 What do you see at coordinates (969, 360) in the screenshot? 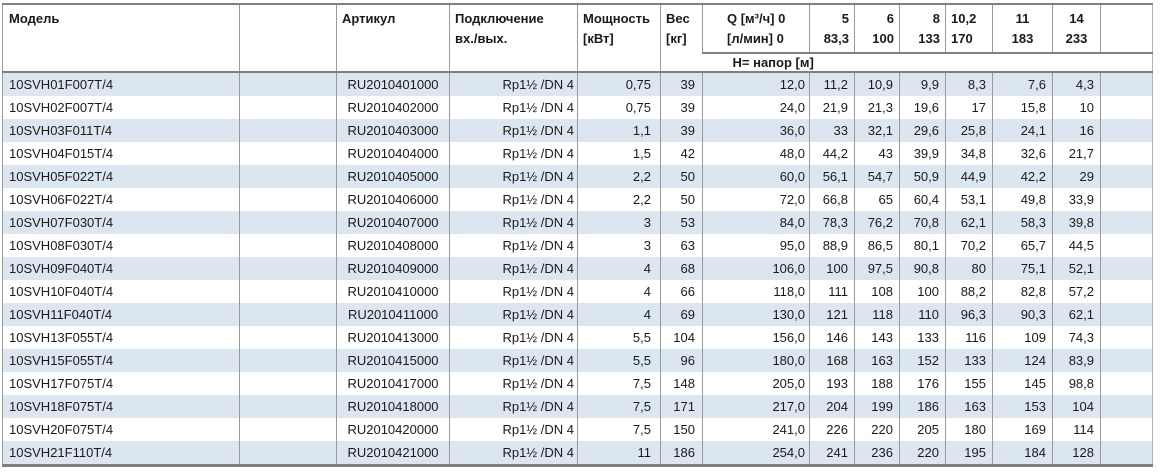
I see `head-cell: 133` at bounding box center [969, 360].